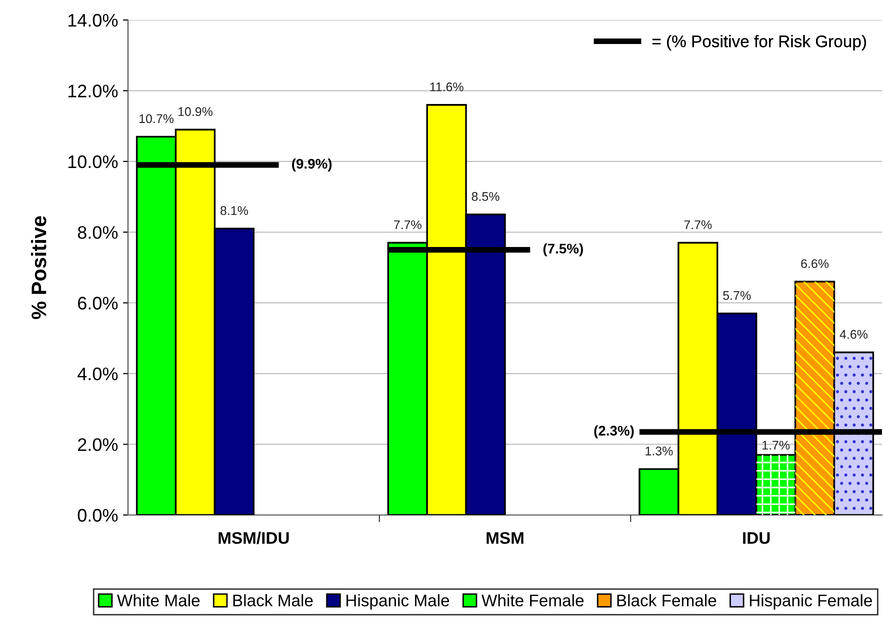  I want to click on y-tick-label: 2.0%, so click(98, 445).